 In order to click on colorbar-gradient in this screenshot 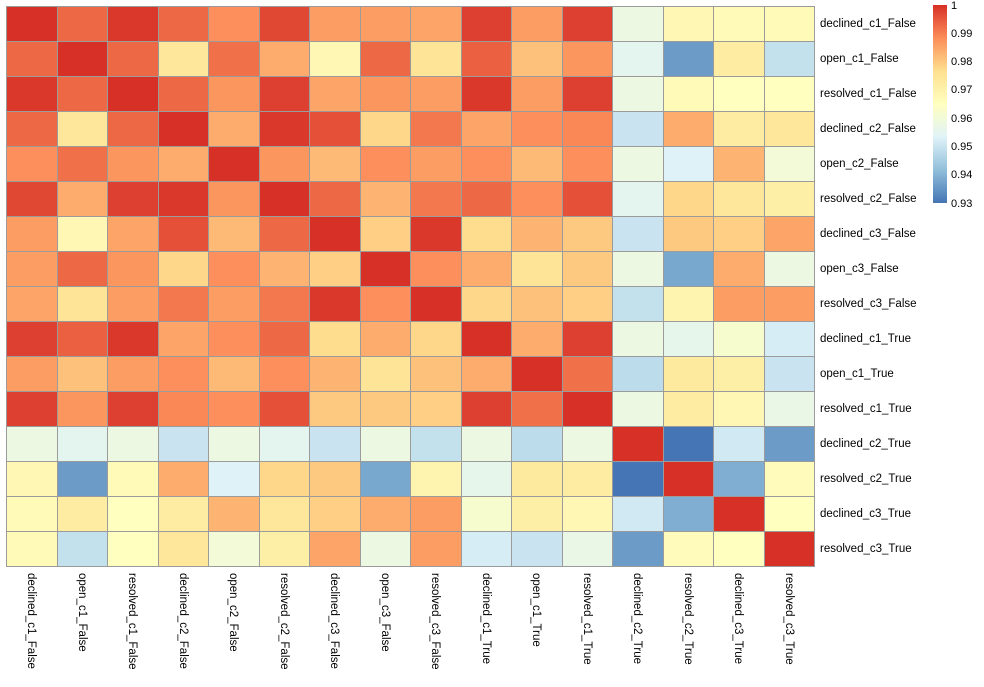, I will do `click(940, 104)`.